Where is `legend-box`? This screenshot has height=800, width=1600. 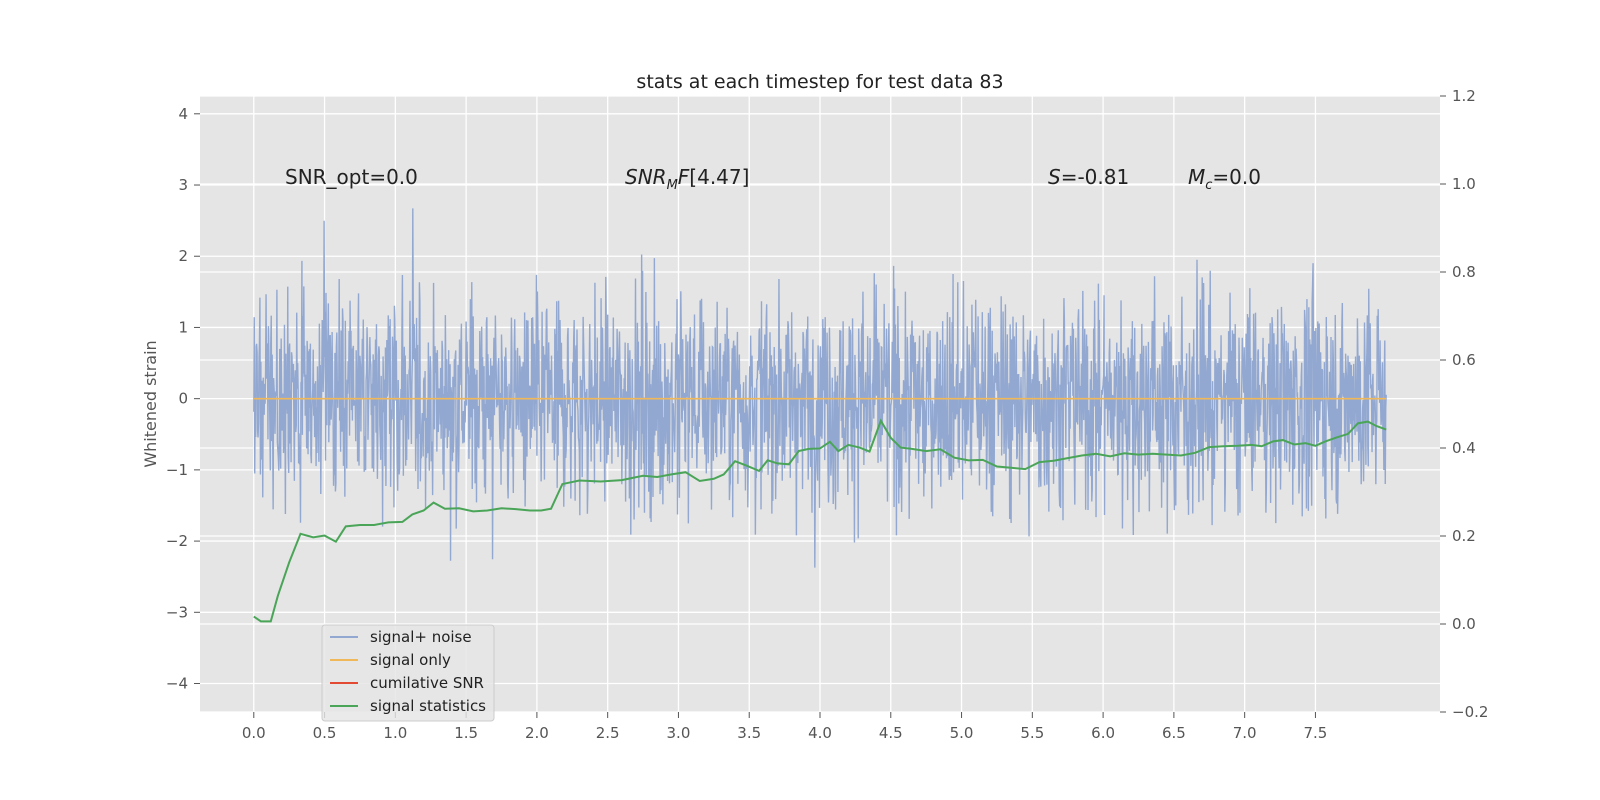
legend-box is located at coordinates (408, 673).